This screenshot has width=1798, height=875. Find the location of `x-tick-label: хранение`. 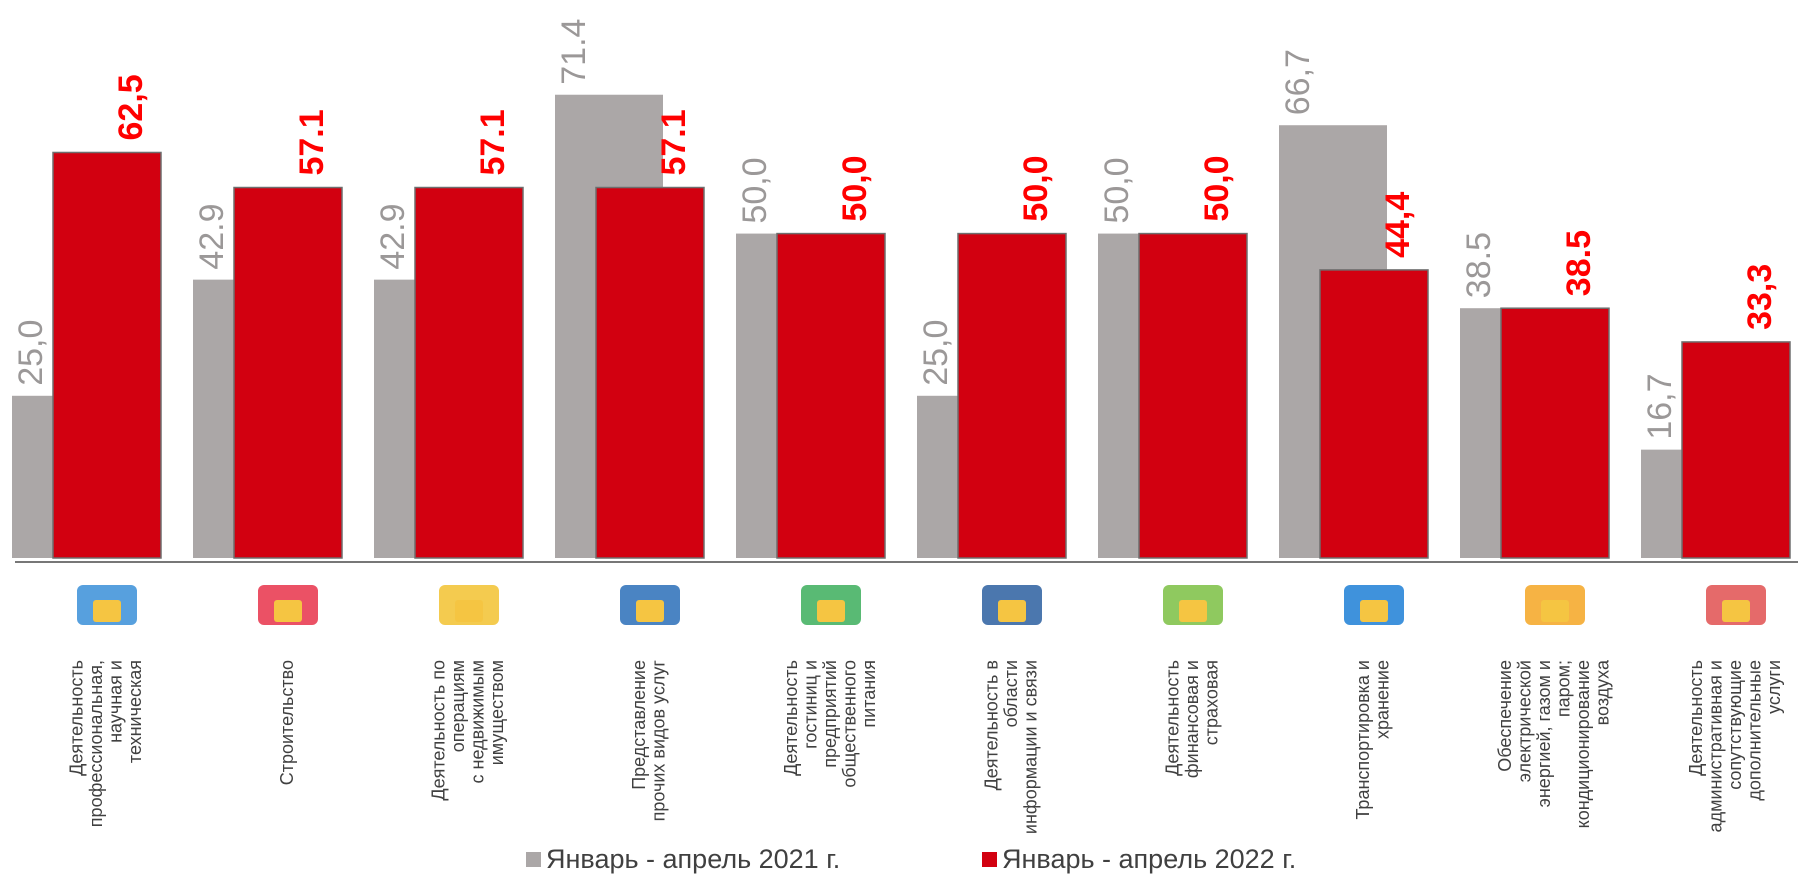

x-tick-label: хранение is located at coordinates (1383, 699).